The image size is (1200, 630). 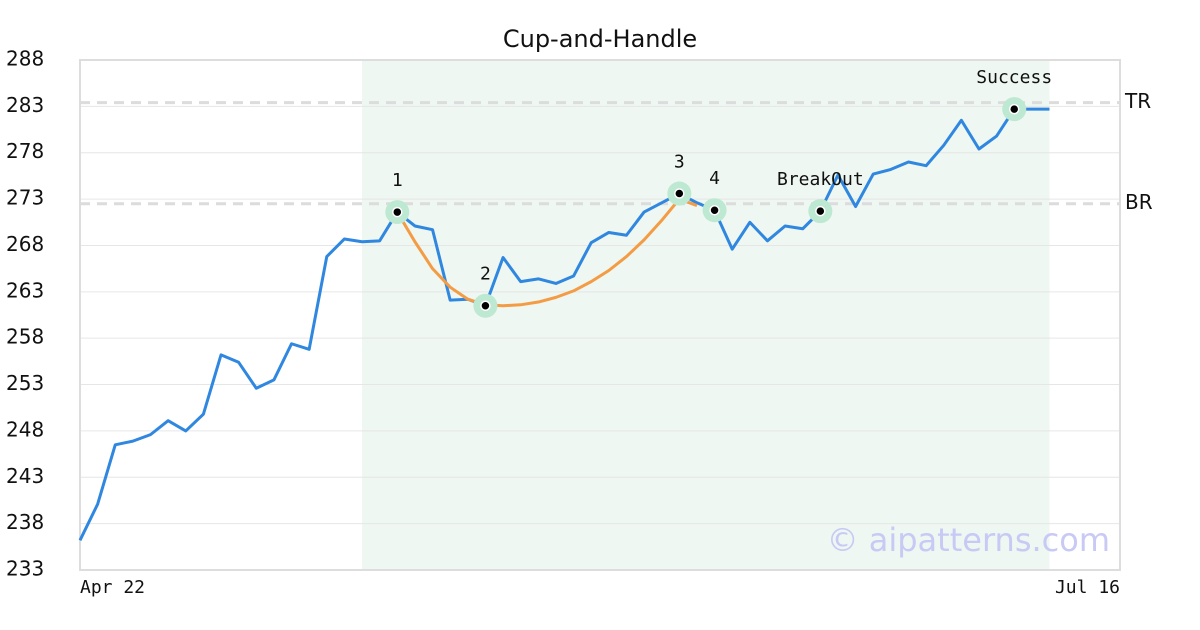 What do you see at coordinates (25, 59) in the screenshot?
I see `y-tick-label: 288` at bounding box center [25, 59].